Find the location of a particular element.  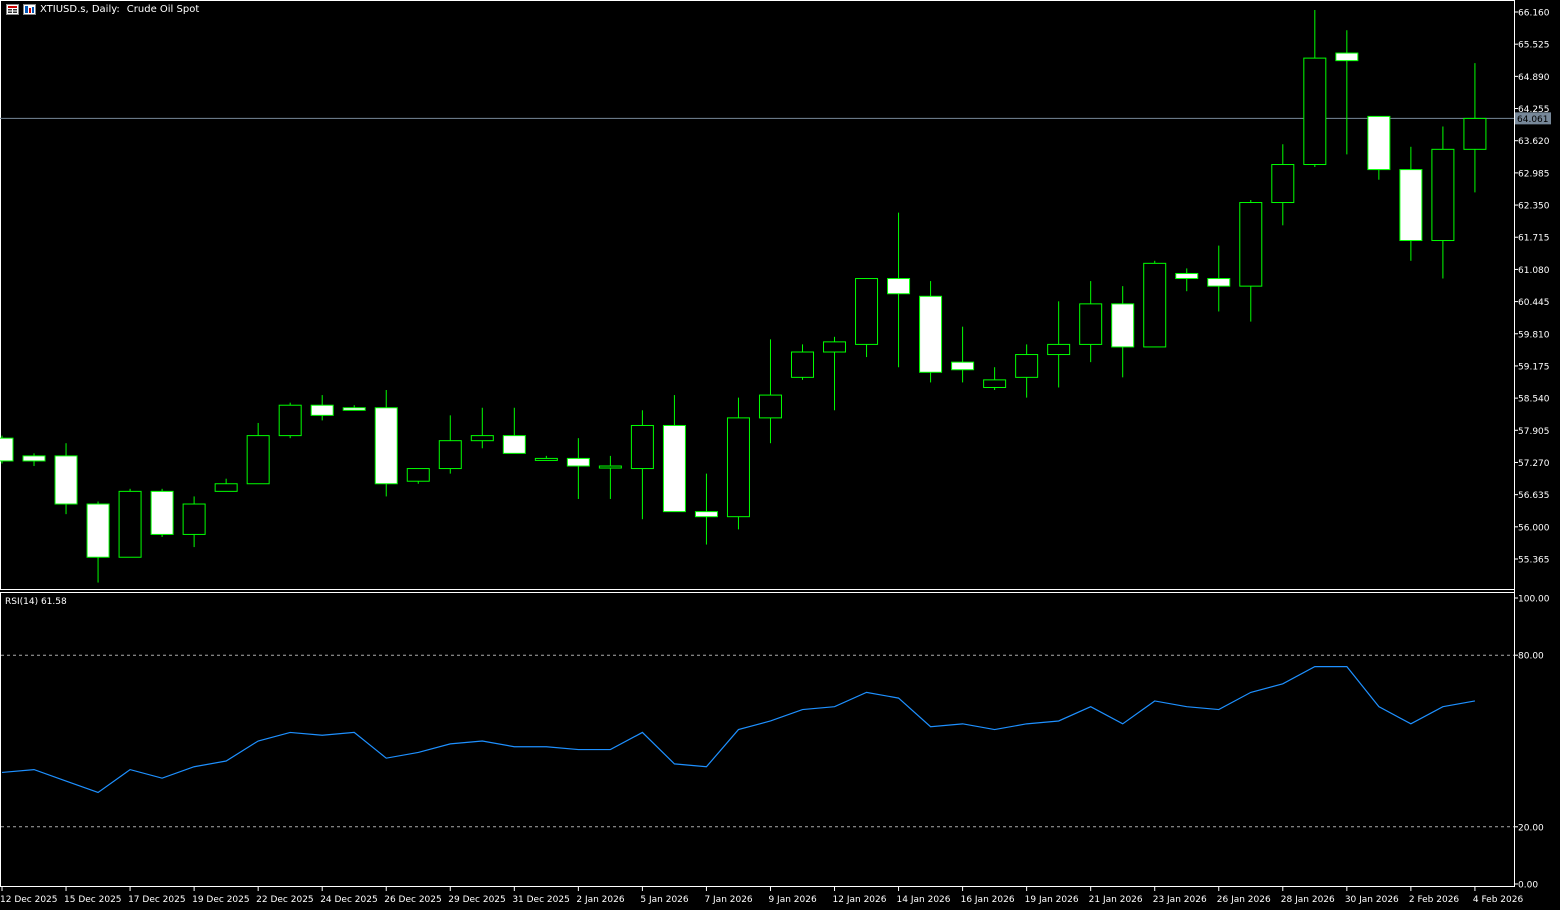

price-tick-label: 56.000 is located at coordinates (1534, 528).